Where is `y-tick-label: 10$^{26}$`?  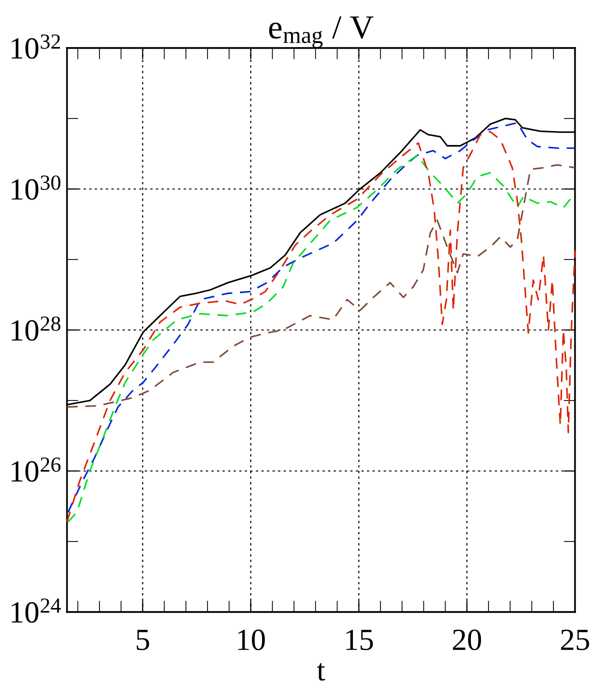
y-tick-label: 10$^{26}$ is located at coordinates (36, 469).